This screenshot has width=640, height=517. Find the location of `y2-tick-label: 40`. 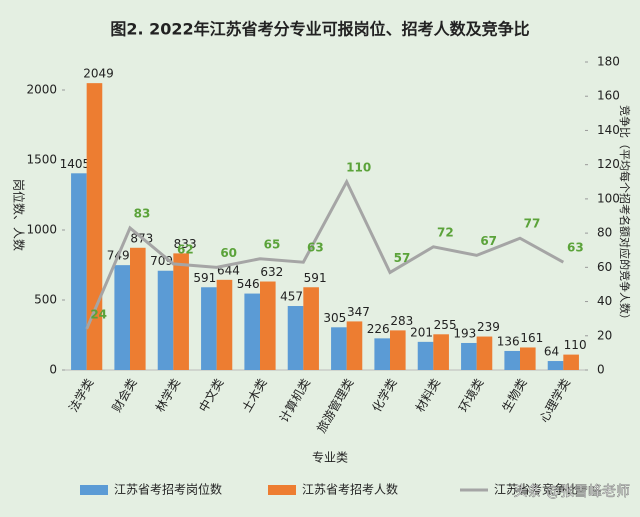

y2-tick-label: 40 is located at coordinates (604, 301).